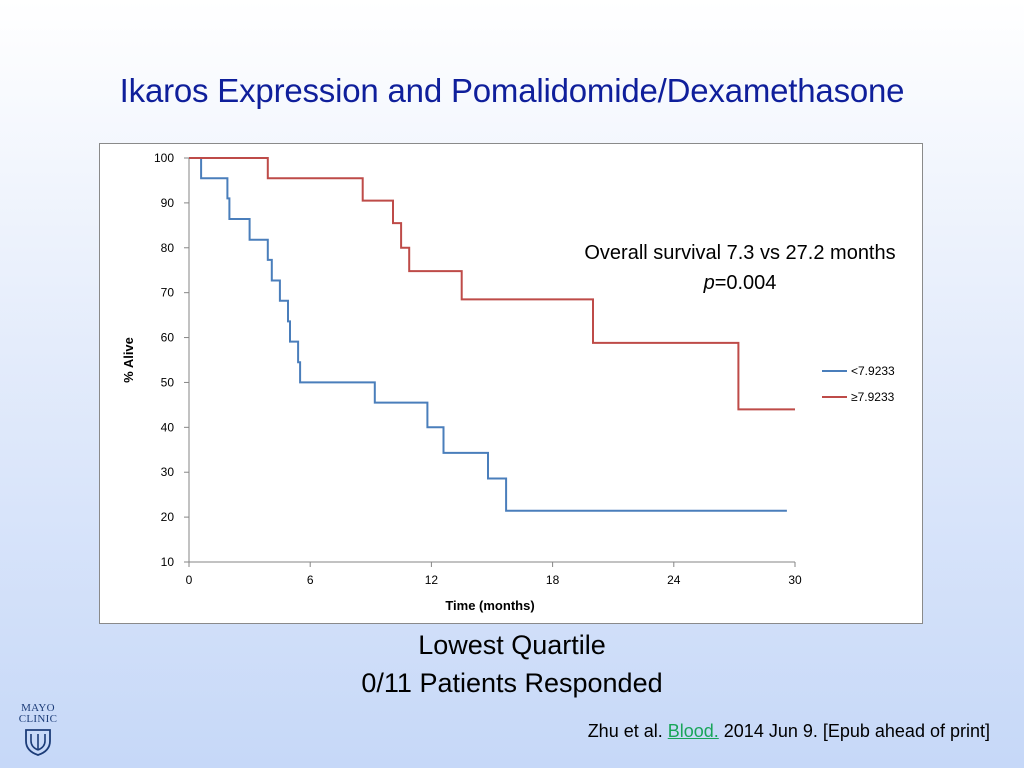  What do you see at coordinates (310, 580) in the screenshot?
I see `x-tick-label: 6` at bounding box center [310, 580].